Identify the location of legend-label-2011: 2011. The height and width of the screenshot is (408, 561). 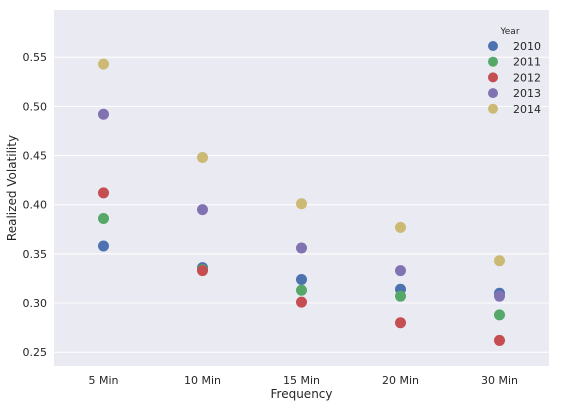
(527, 62).